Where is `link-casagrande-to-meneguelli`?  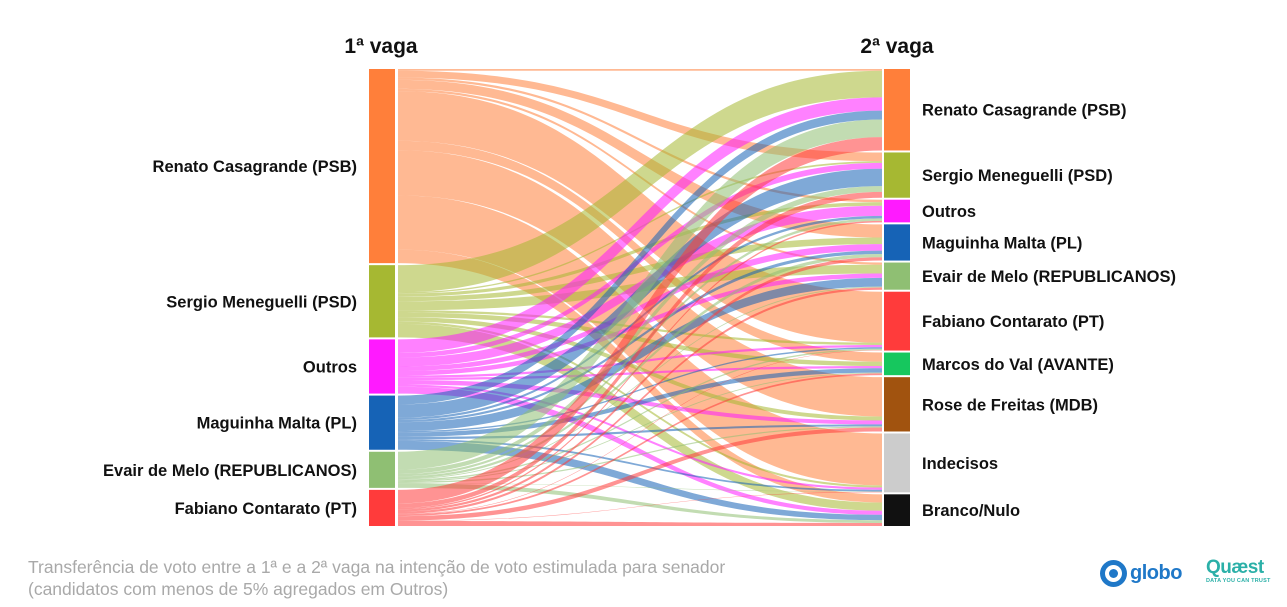 link-casagrande-to-meneguelli is located at coordinates (640, 116).